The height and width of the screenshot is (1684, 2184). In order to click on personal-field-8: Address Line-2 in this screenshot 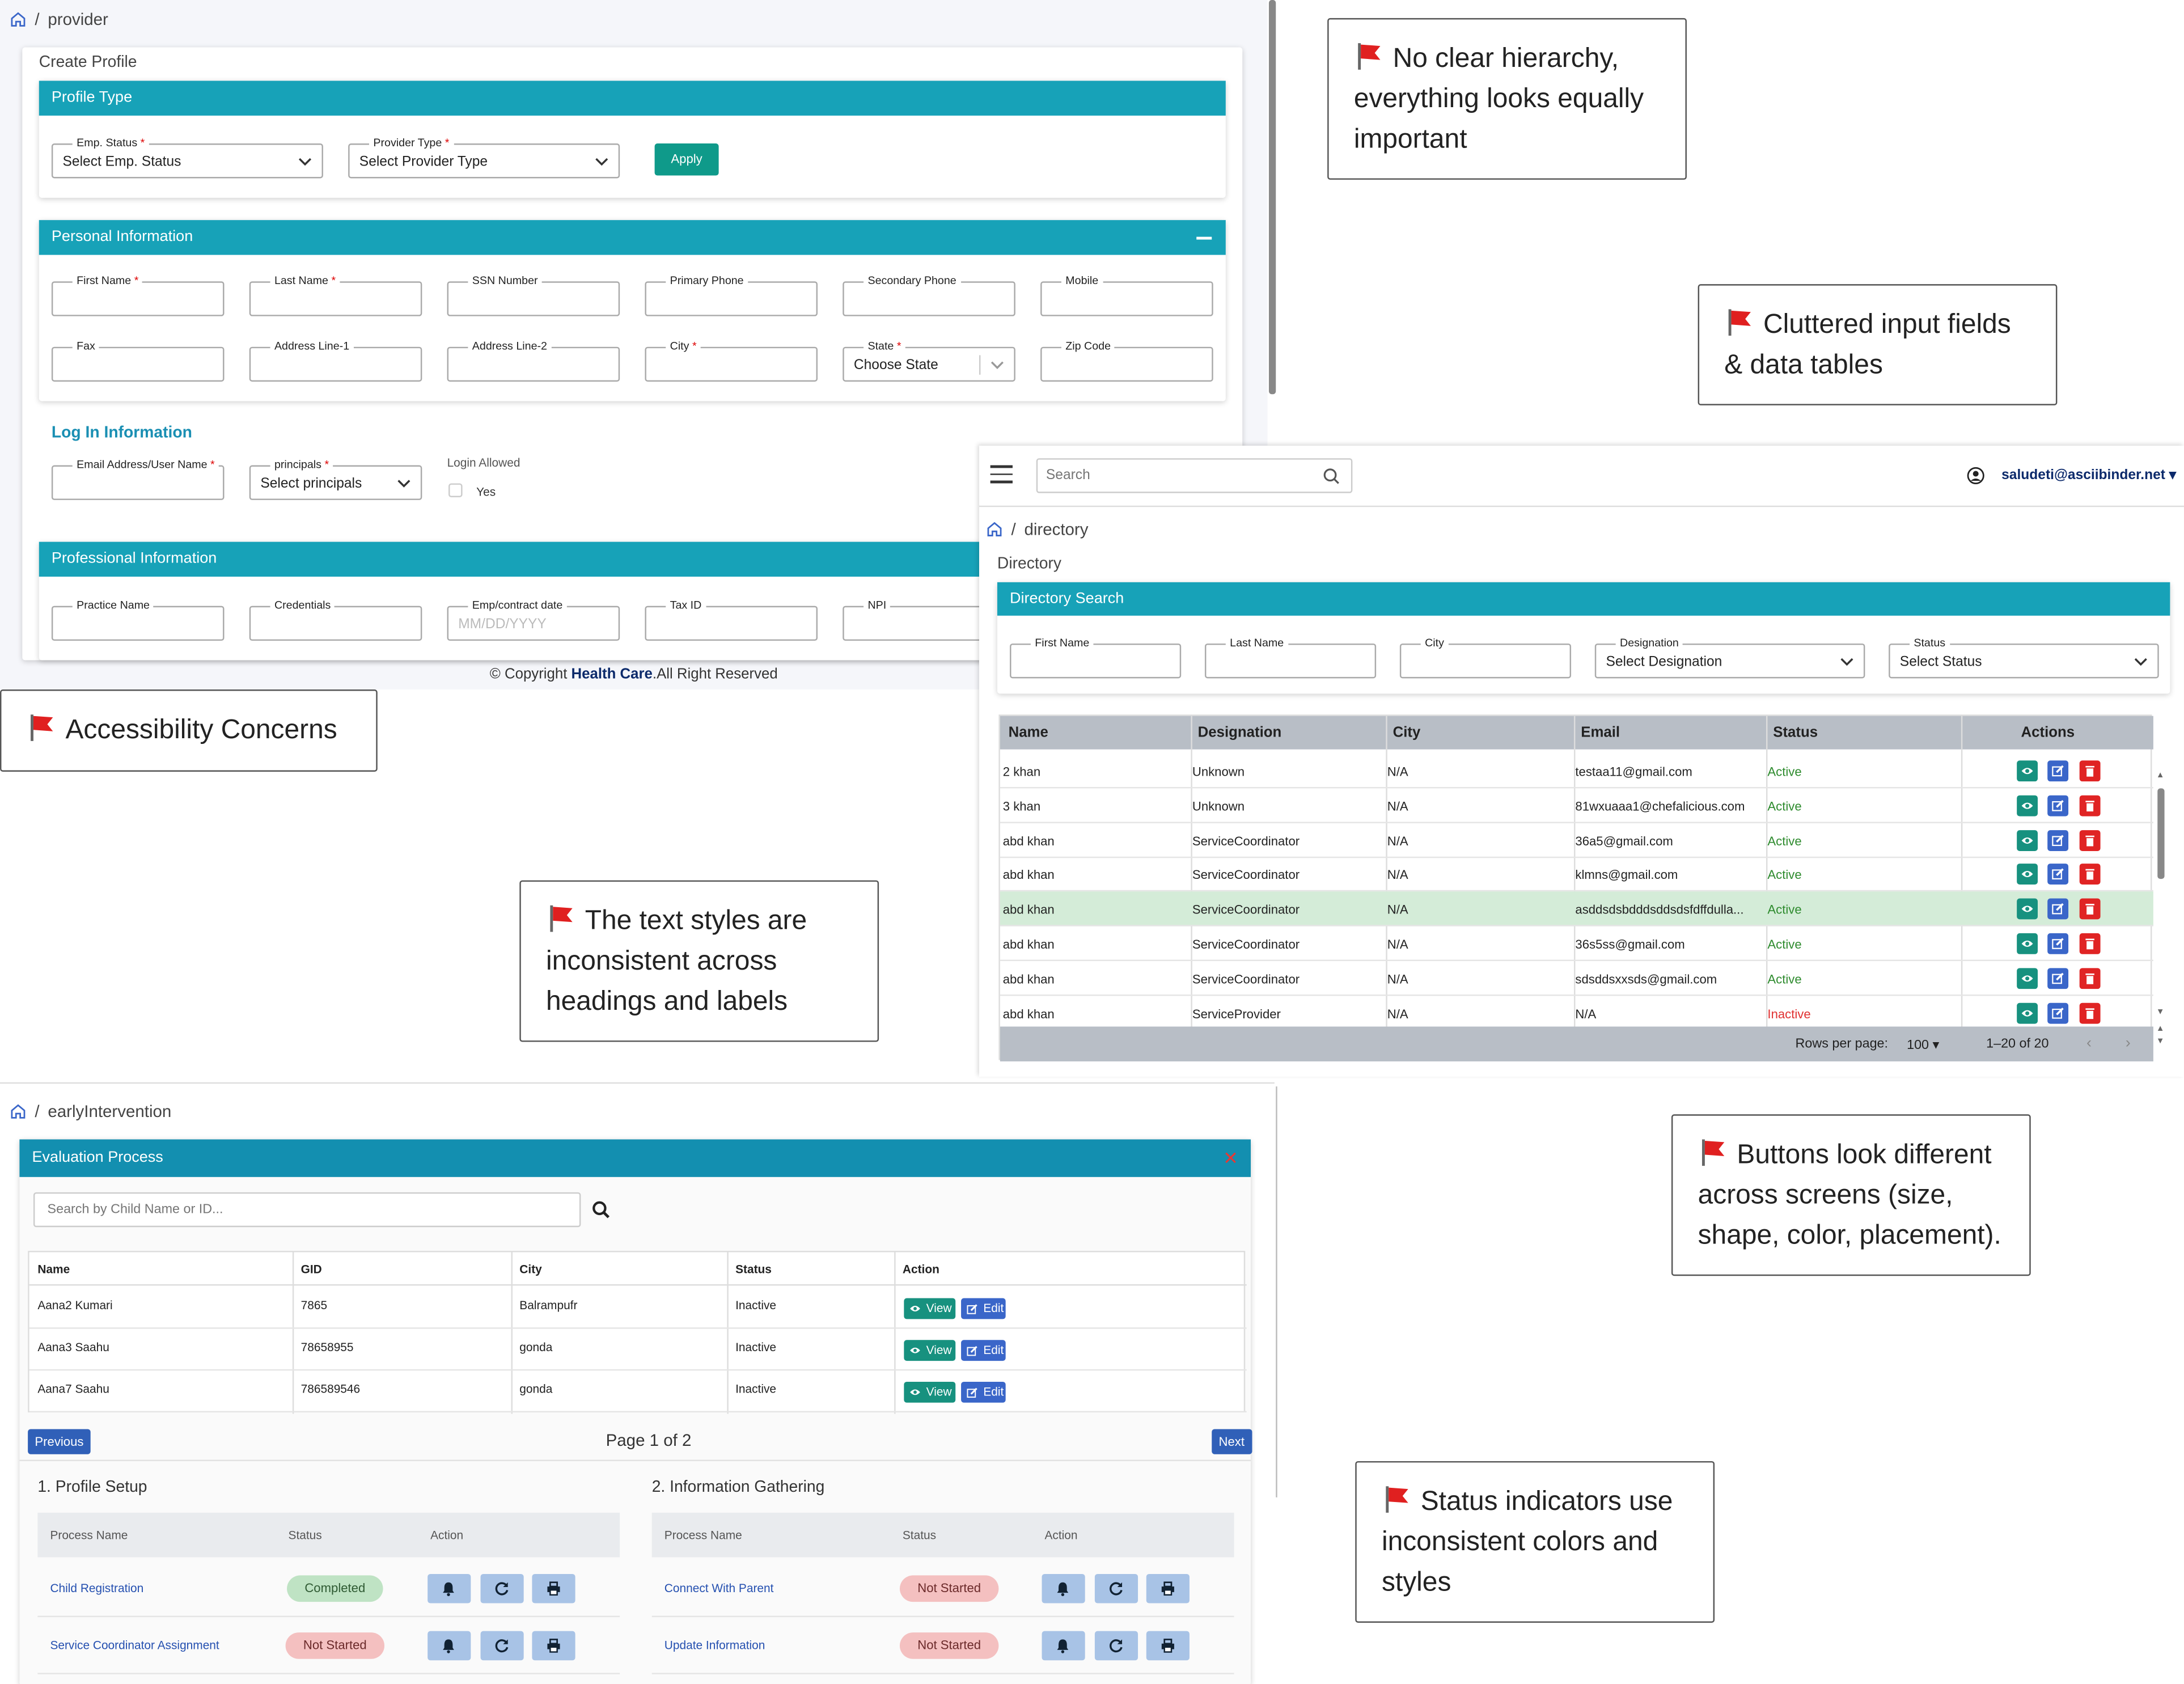, I will do `click(533, 361)`.